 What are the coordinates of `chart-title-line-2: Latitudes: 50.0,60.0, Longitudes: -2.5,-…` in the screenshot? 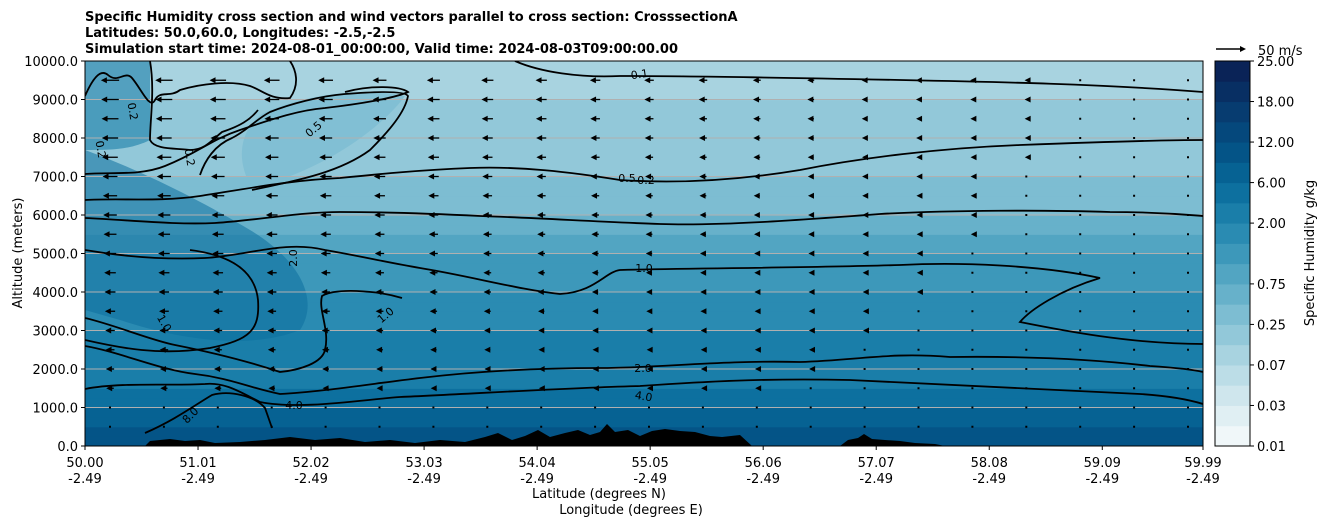 It's located at (240, 33).